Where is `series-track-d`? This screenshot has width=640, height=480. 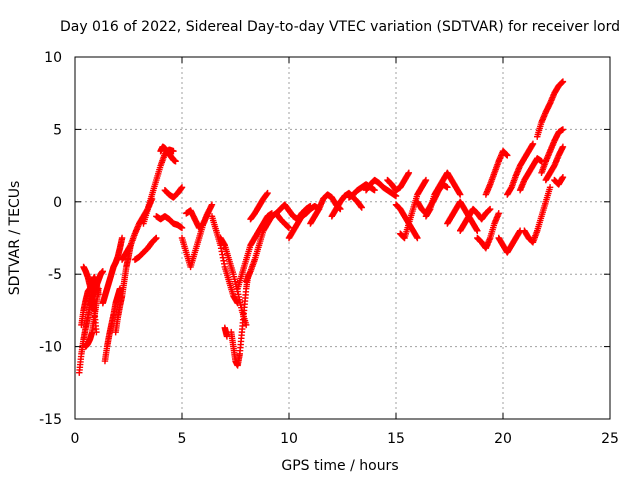 series-track-d is located at coordinates (92, 317).